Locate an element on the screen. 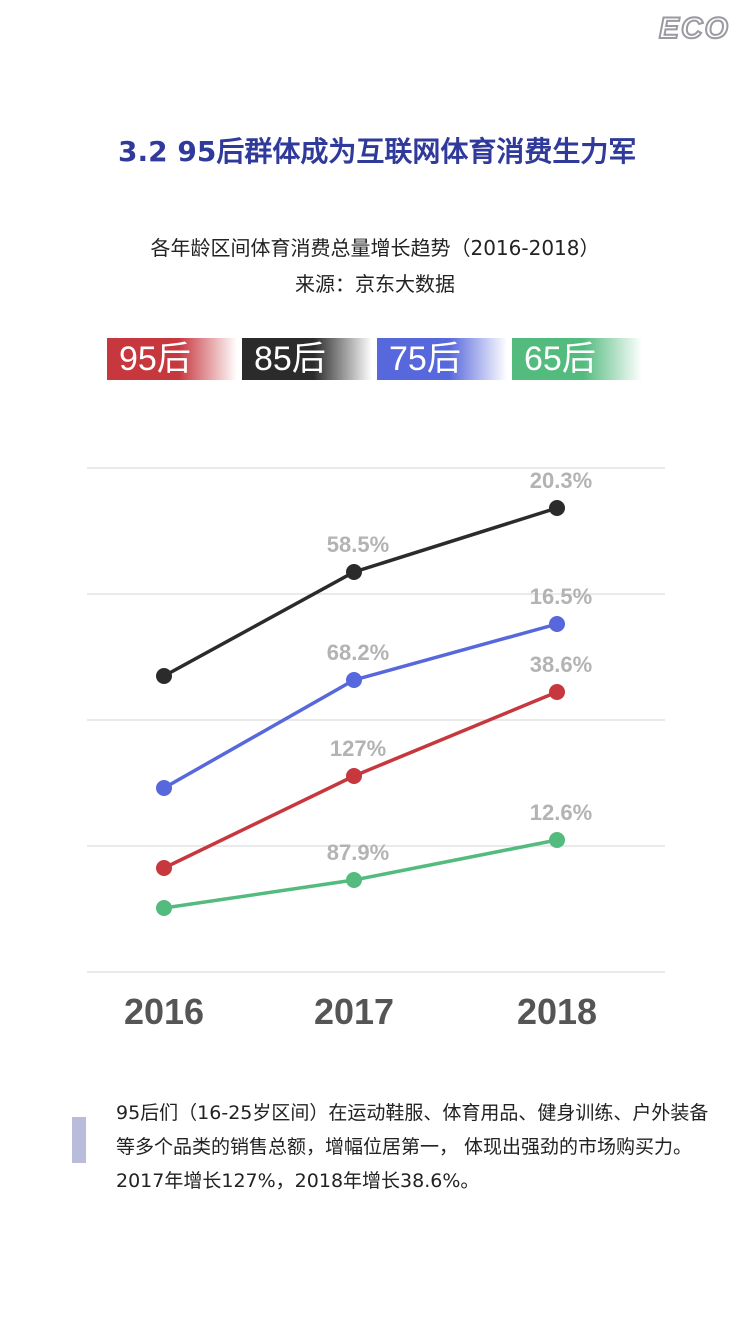 Image resolution: width=750 pixels, height=1334 pixels. chart-source: 来源：京东大数据 is located at coordinates (375, 284).